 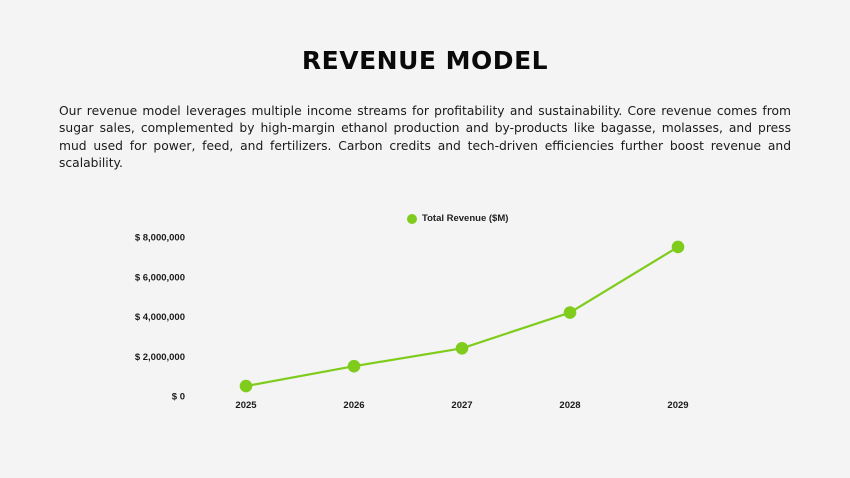 What do you see at coordinates (160, 357) in the screenshot?
I see `y-tick-label: $ 2,000,000` at bounding box center [160, 357].